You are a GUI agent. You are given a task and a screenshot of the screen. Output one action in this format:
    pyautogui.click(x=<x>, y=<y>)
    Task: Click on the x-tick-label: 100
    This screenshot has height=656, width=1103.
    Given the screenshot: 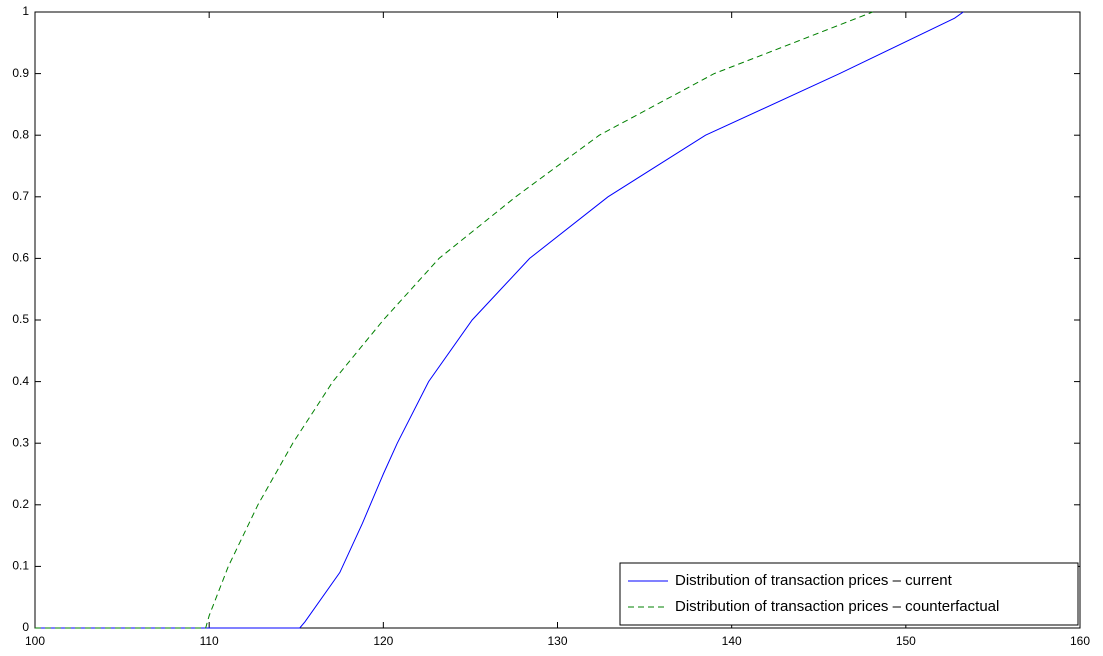 What is the action you would take?
    pyautogui.click(x=35, y=641)
    